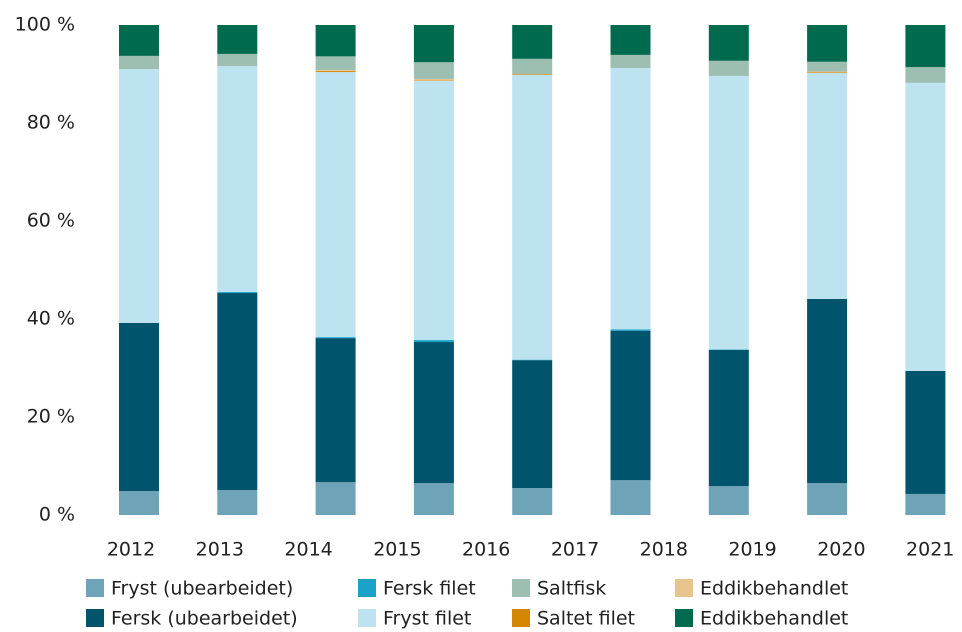 The height and width of the screenshot is (632, 962). What do you see at coordinates (486, 550) in the screenshot?
I see `x-tick-label: 2016` at bounding box center [486, 550].